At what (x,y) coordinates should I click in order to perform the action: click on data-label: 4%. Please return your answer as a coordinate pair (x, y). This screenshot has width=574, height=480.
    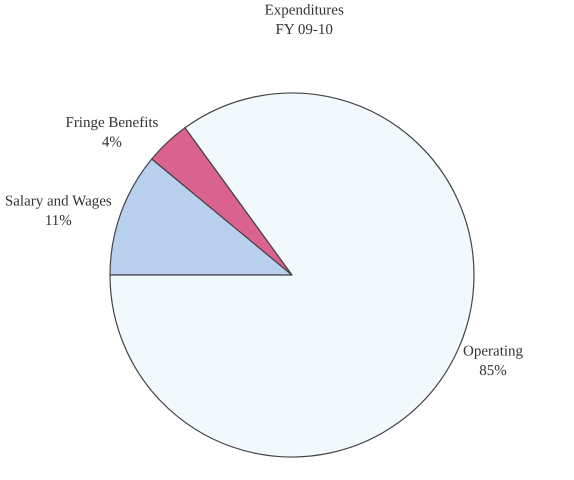
    Looking at the image, I should click on (112, 142).